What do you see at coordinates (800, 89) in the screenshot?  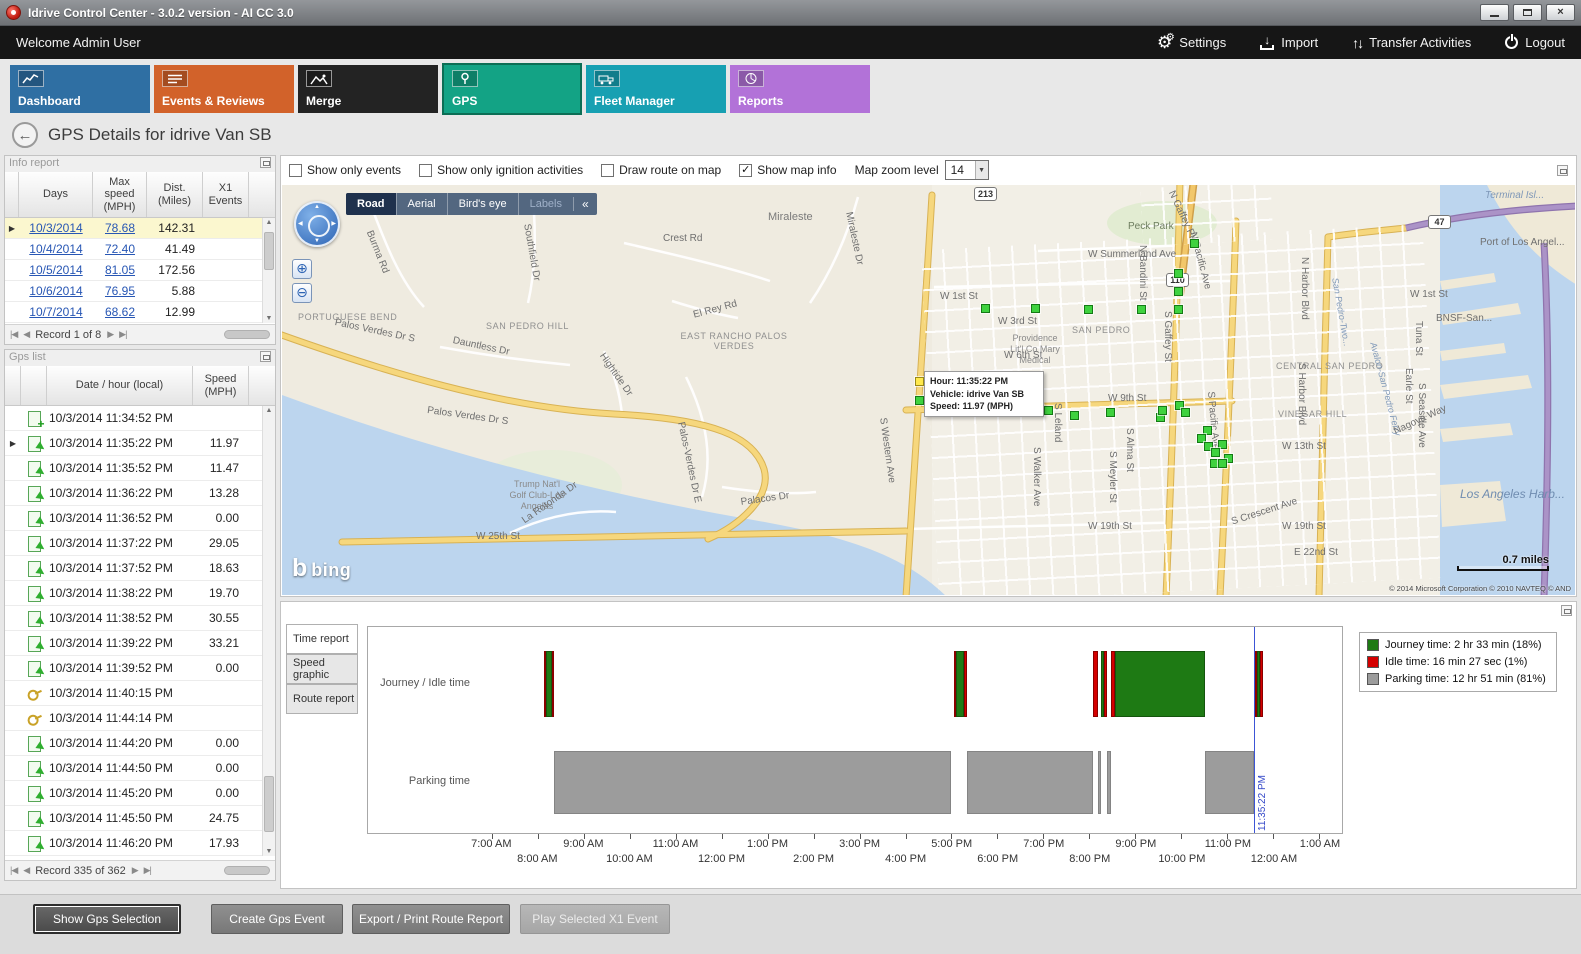 I see `tab-reports: Reports` at bounding box center [800, 89].